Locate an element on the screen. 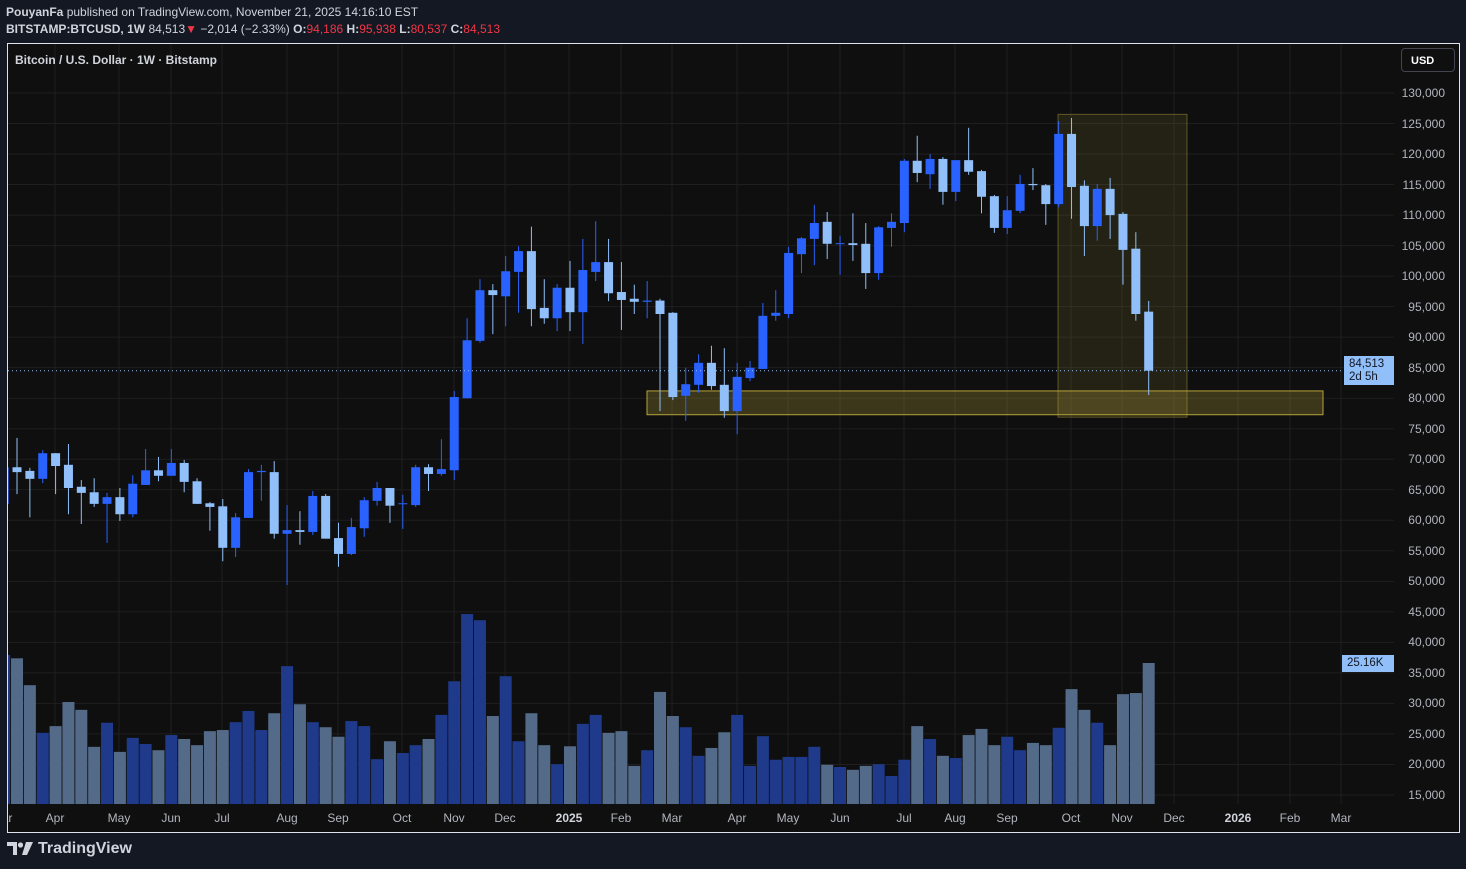 This screenshot has height=869, width=1466. price-tick-label: 40,000 is located at coordinates (1426, 642).